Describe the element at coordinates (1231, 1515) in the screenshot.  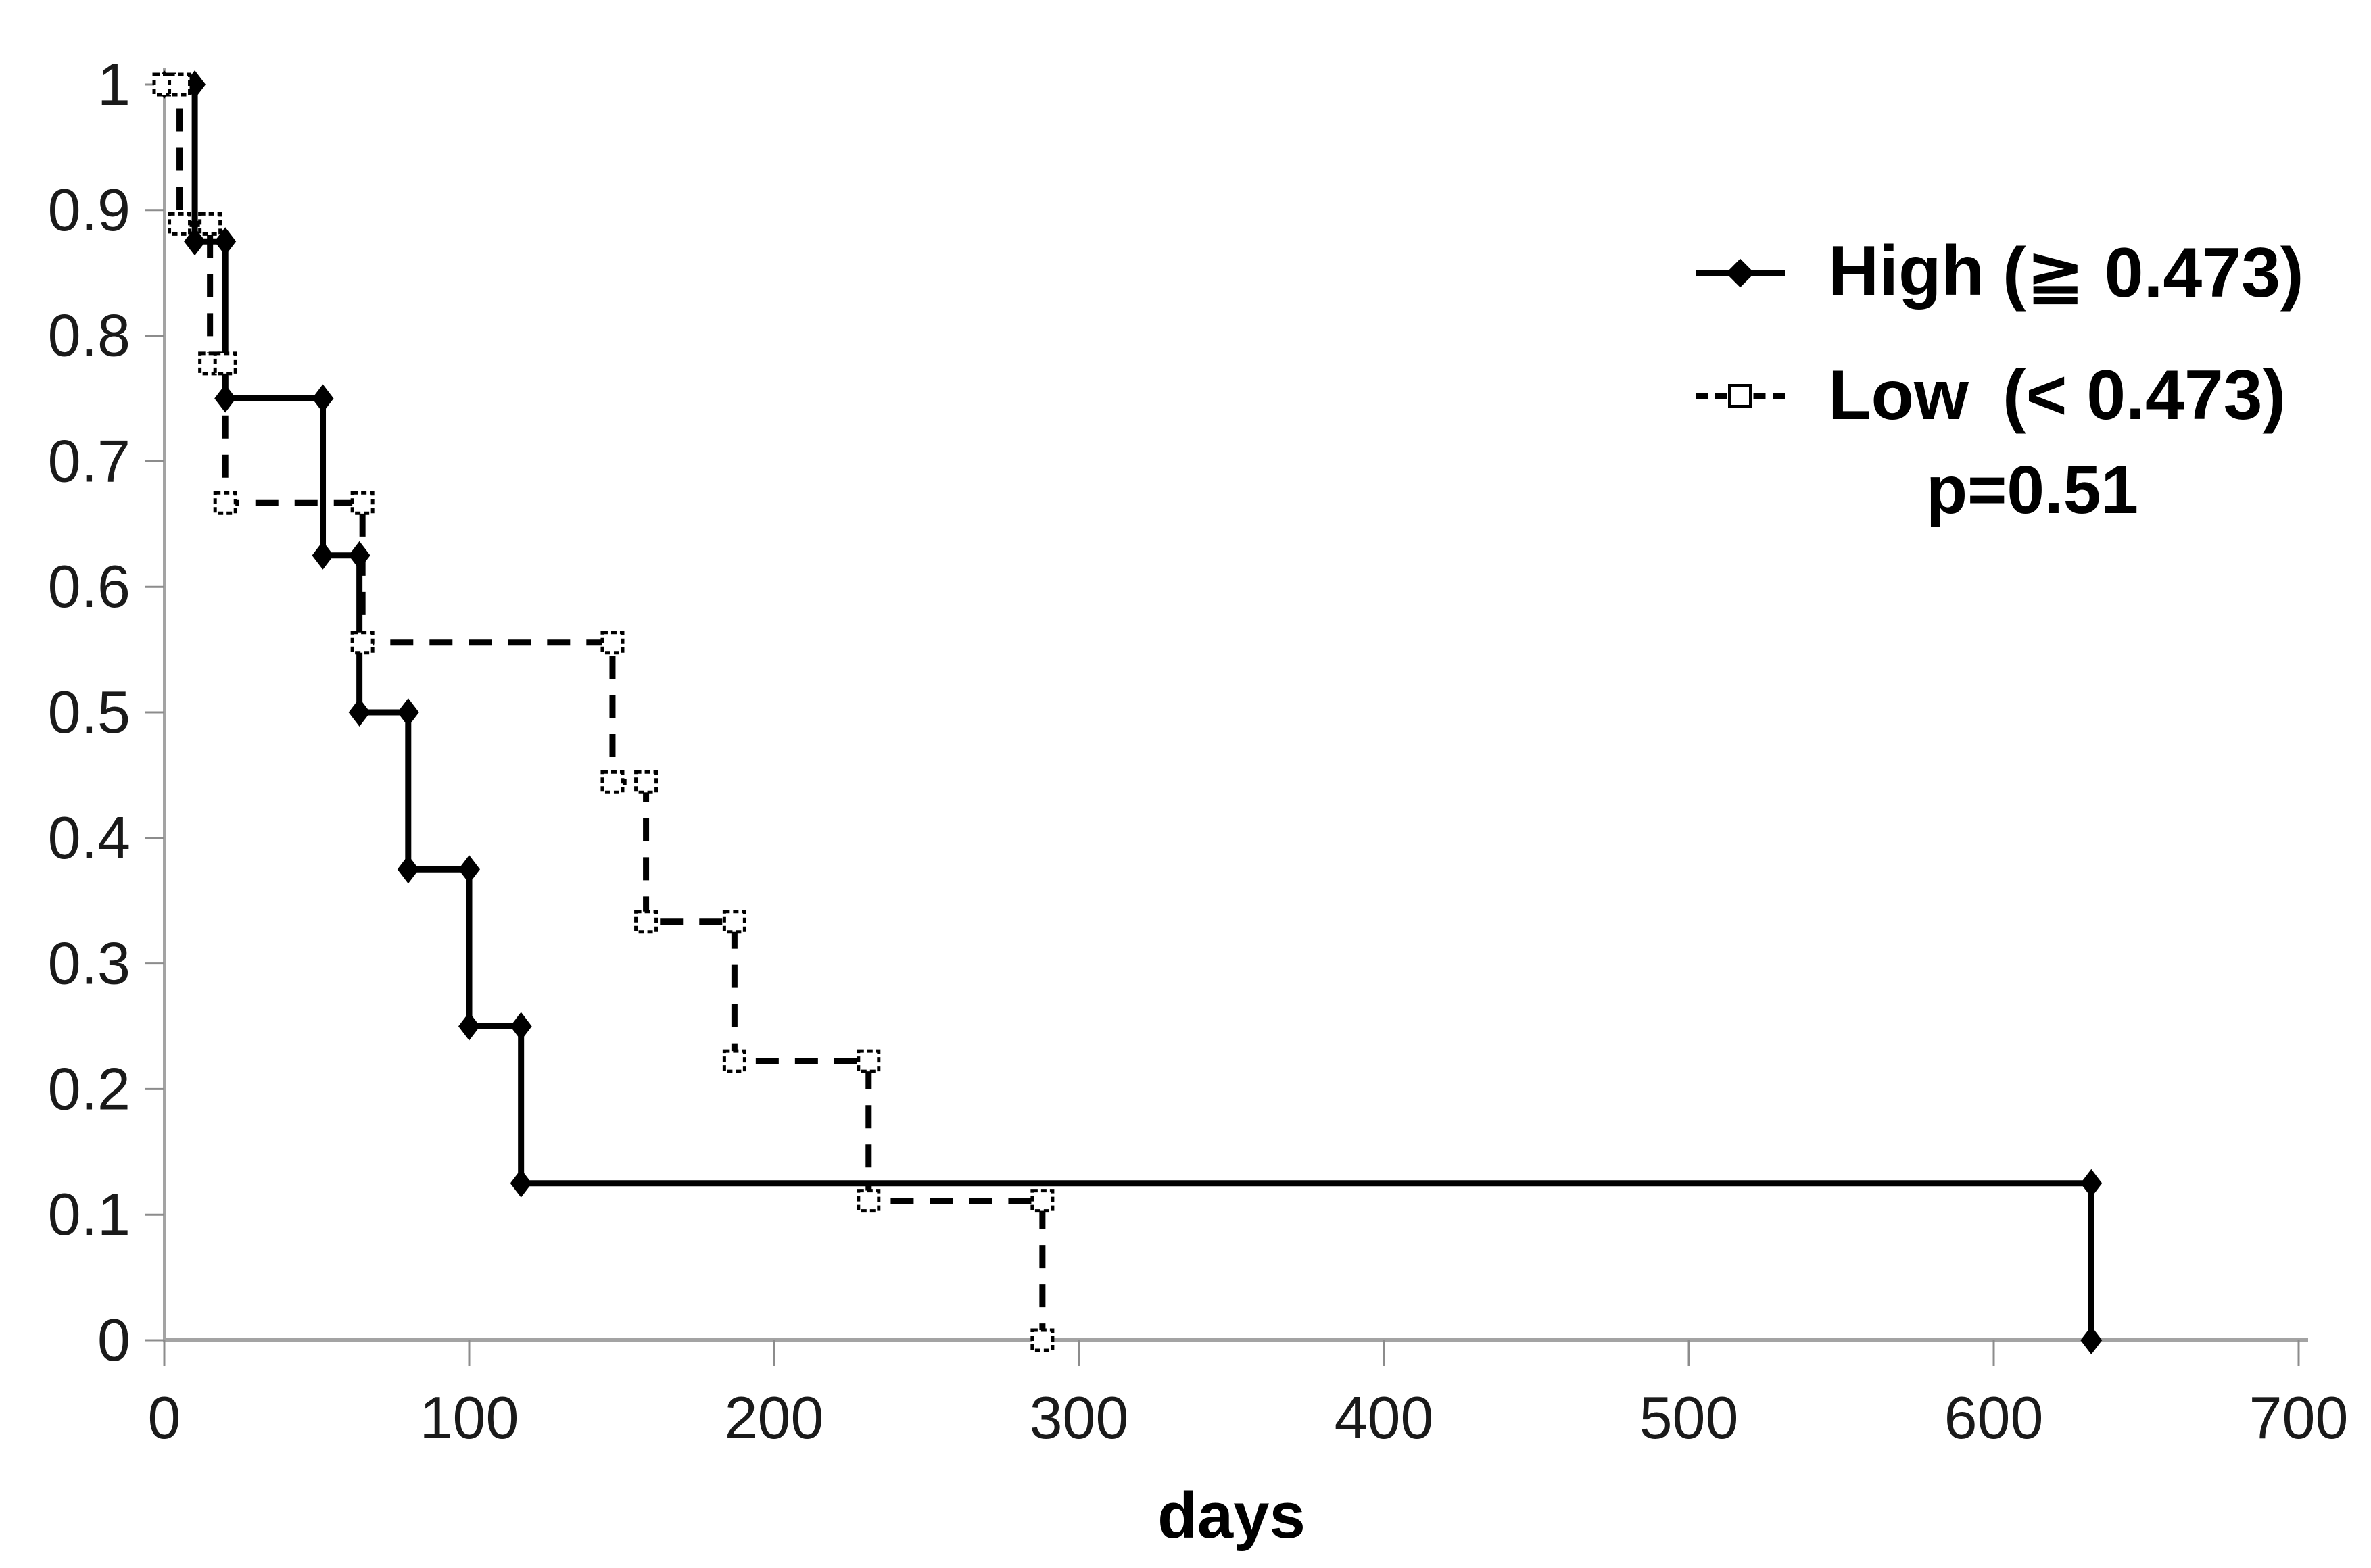
I see `x-axis-title: days` at that location.